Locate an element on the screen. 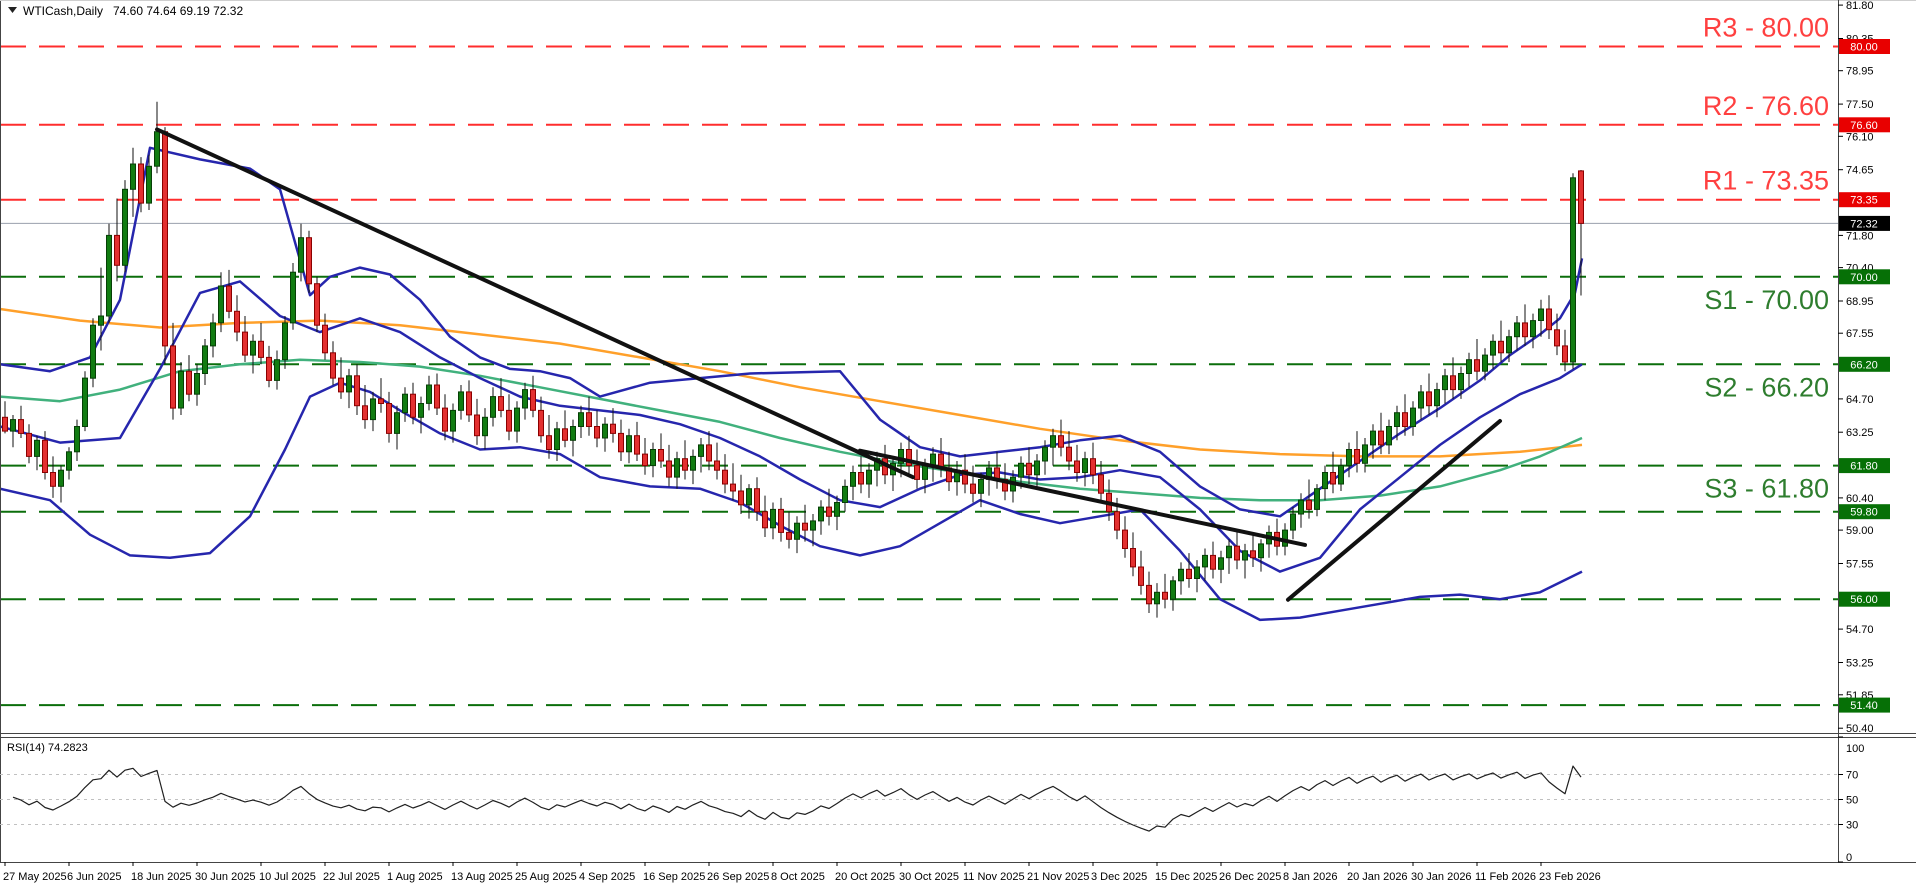  level-label-S3: S3 - 61.80 is located at coordinates (1766, 489).